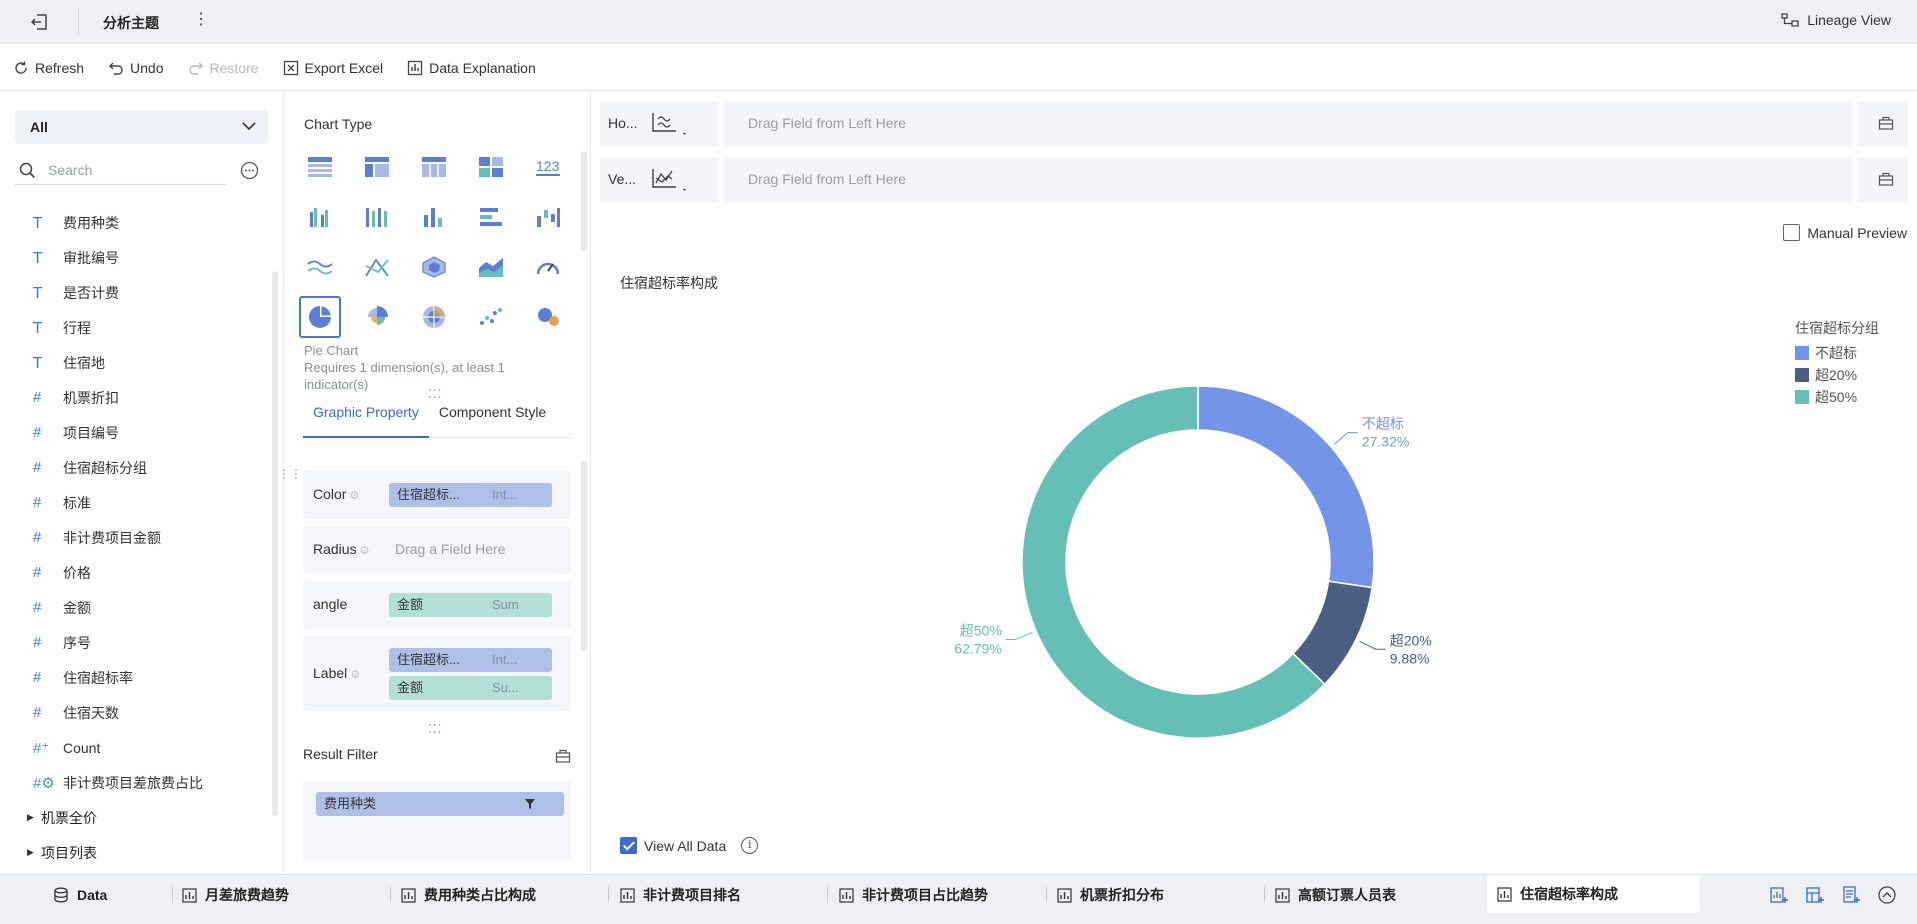  Describe the element at coordinates (333, 68) in the screenshot. I see `export-excel-button: Export Excel` at that location.